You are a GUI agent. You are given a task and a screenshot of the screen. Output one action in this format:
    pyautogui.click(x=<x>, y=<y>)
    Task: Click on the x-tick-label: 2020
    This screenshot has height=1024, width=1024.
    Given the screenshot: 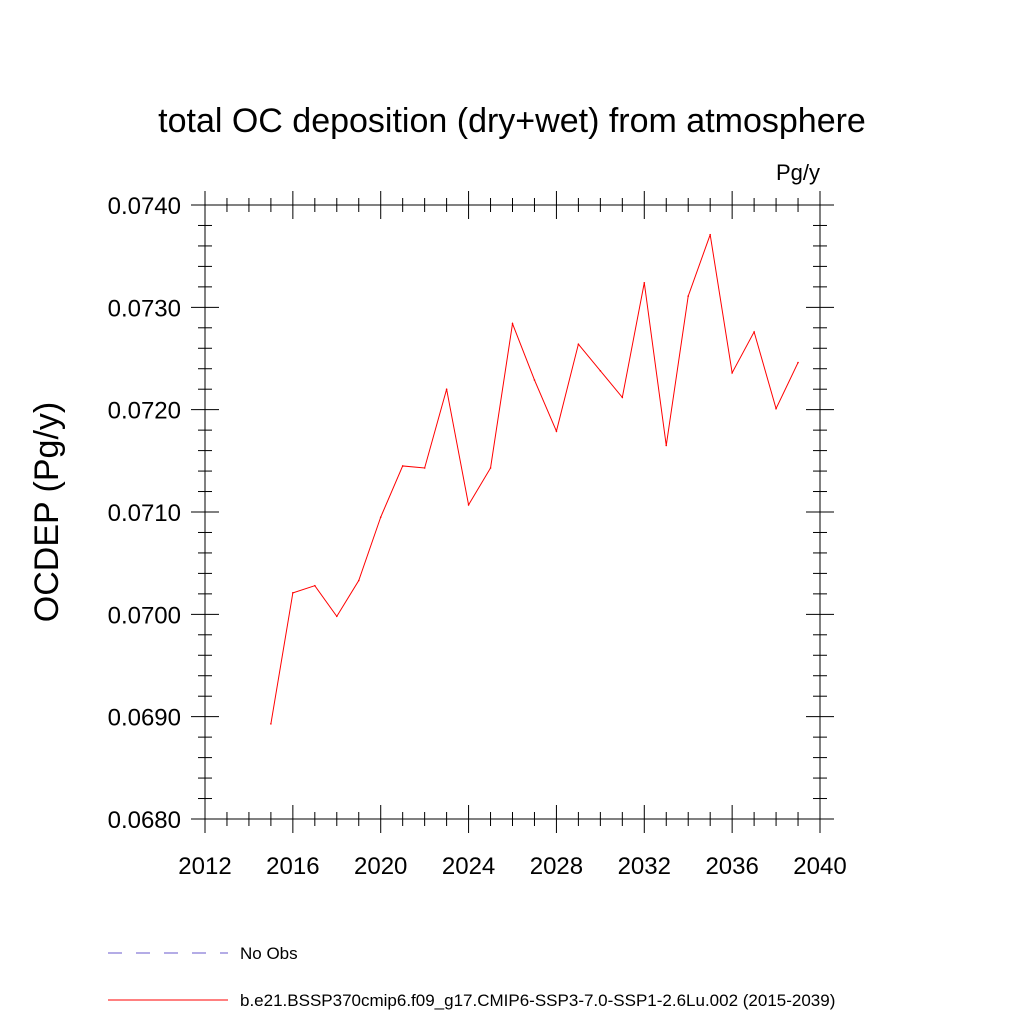 What is the action you would take?
    pyautogui.click(x=380, y=866)
    